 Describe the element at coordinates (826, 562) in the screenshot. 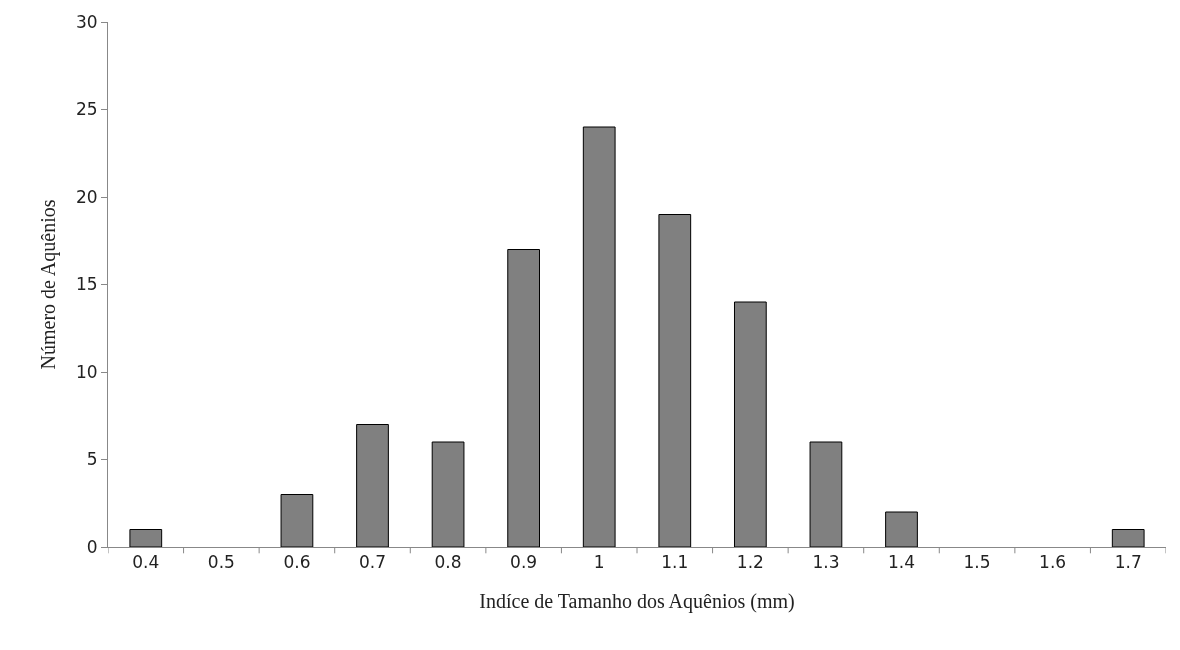

I see `x-tick-label: 1.3` at that location.